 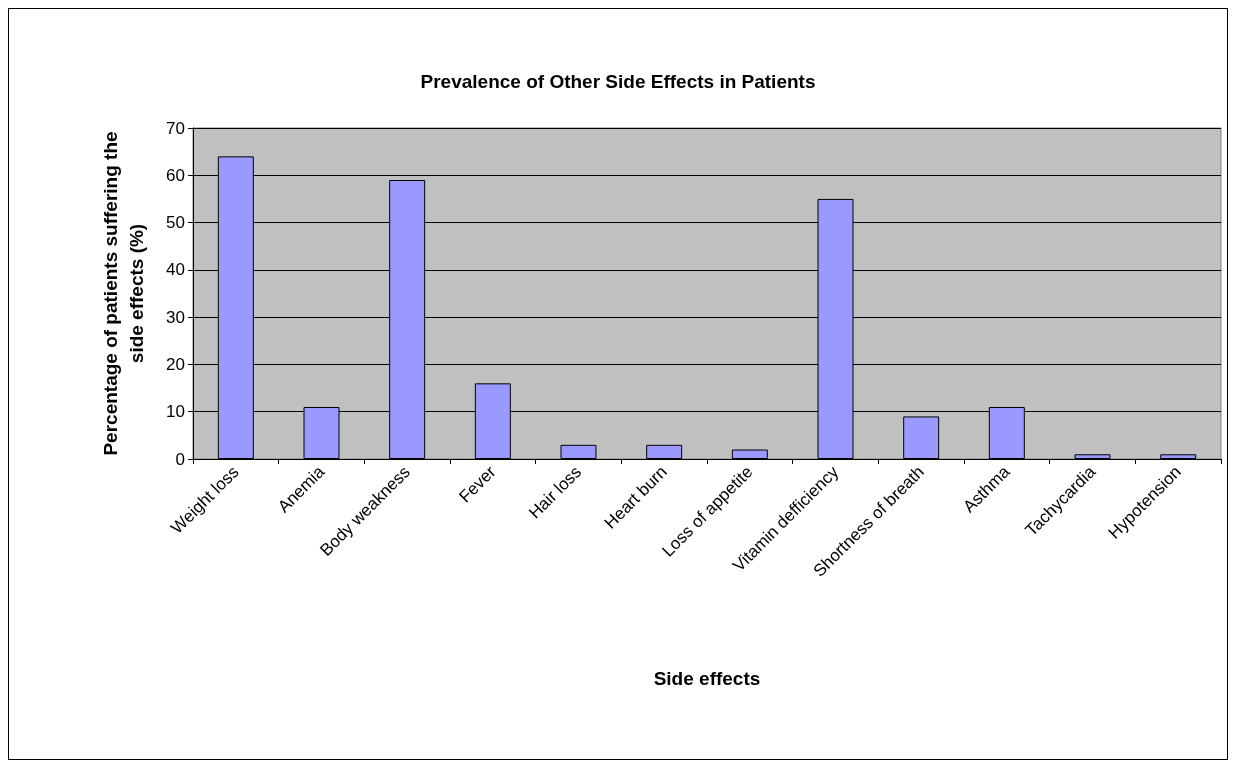 What do you see at coordinates (707, 678) in the screenshot?
I see `x-axis-title: Side effects` at bounding box center [707, 678].